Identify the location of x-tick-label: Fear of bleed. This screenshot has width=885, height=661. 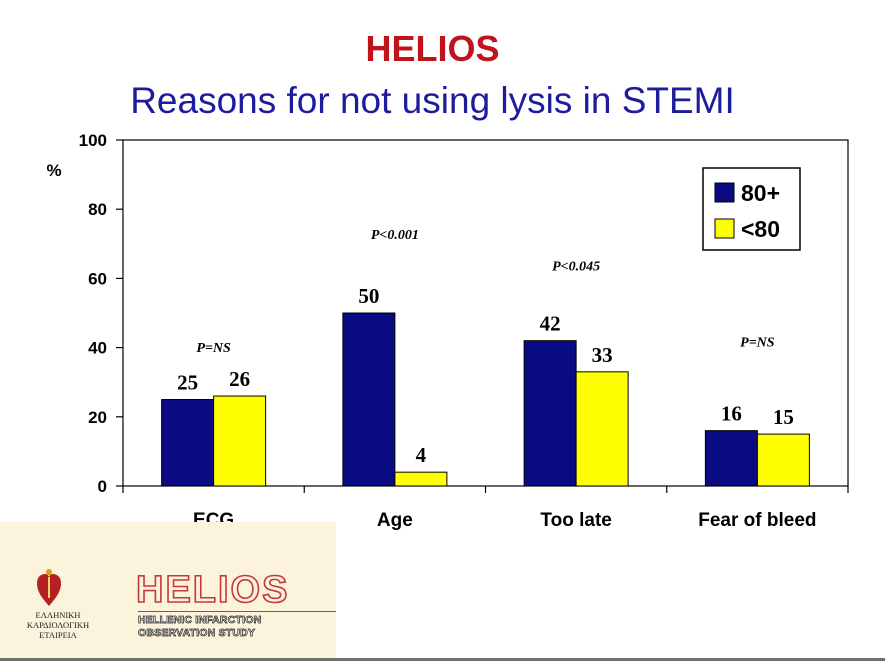
(757, 520).